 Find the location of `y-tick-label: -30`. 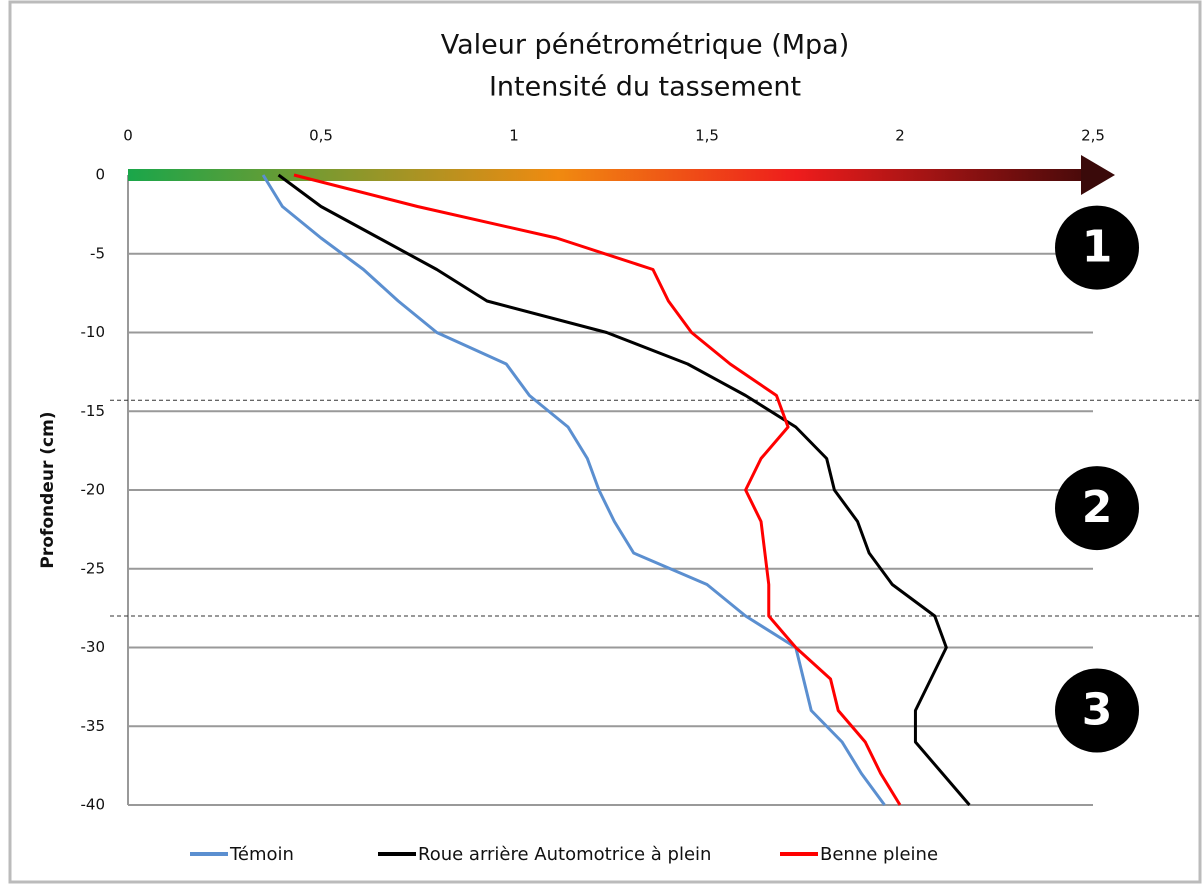

y-tick-label: -30 is located at coordinates (93, 647).